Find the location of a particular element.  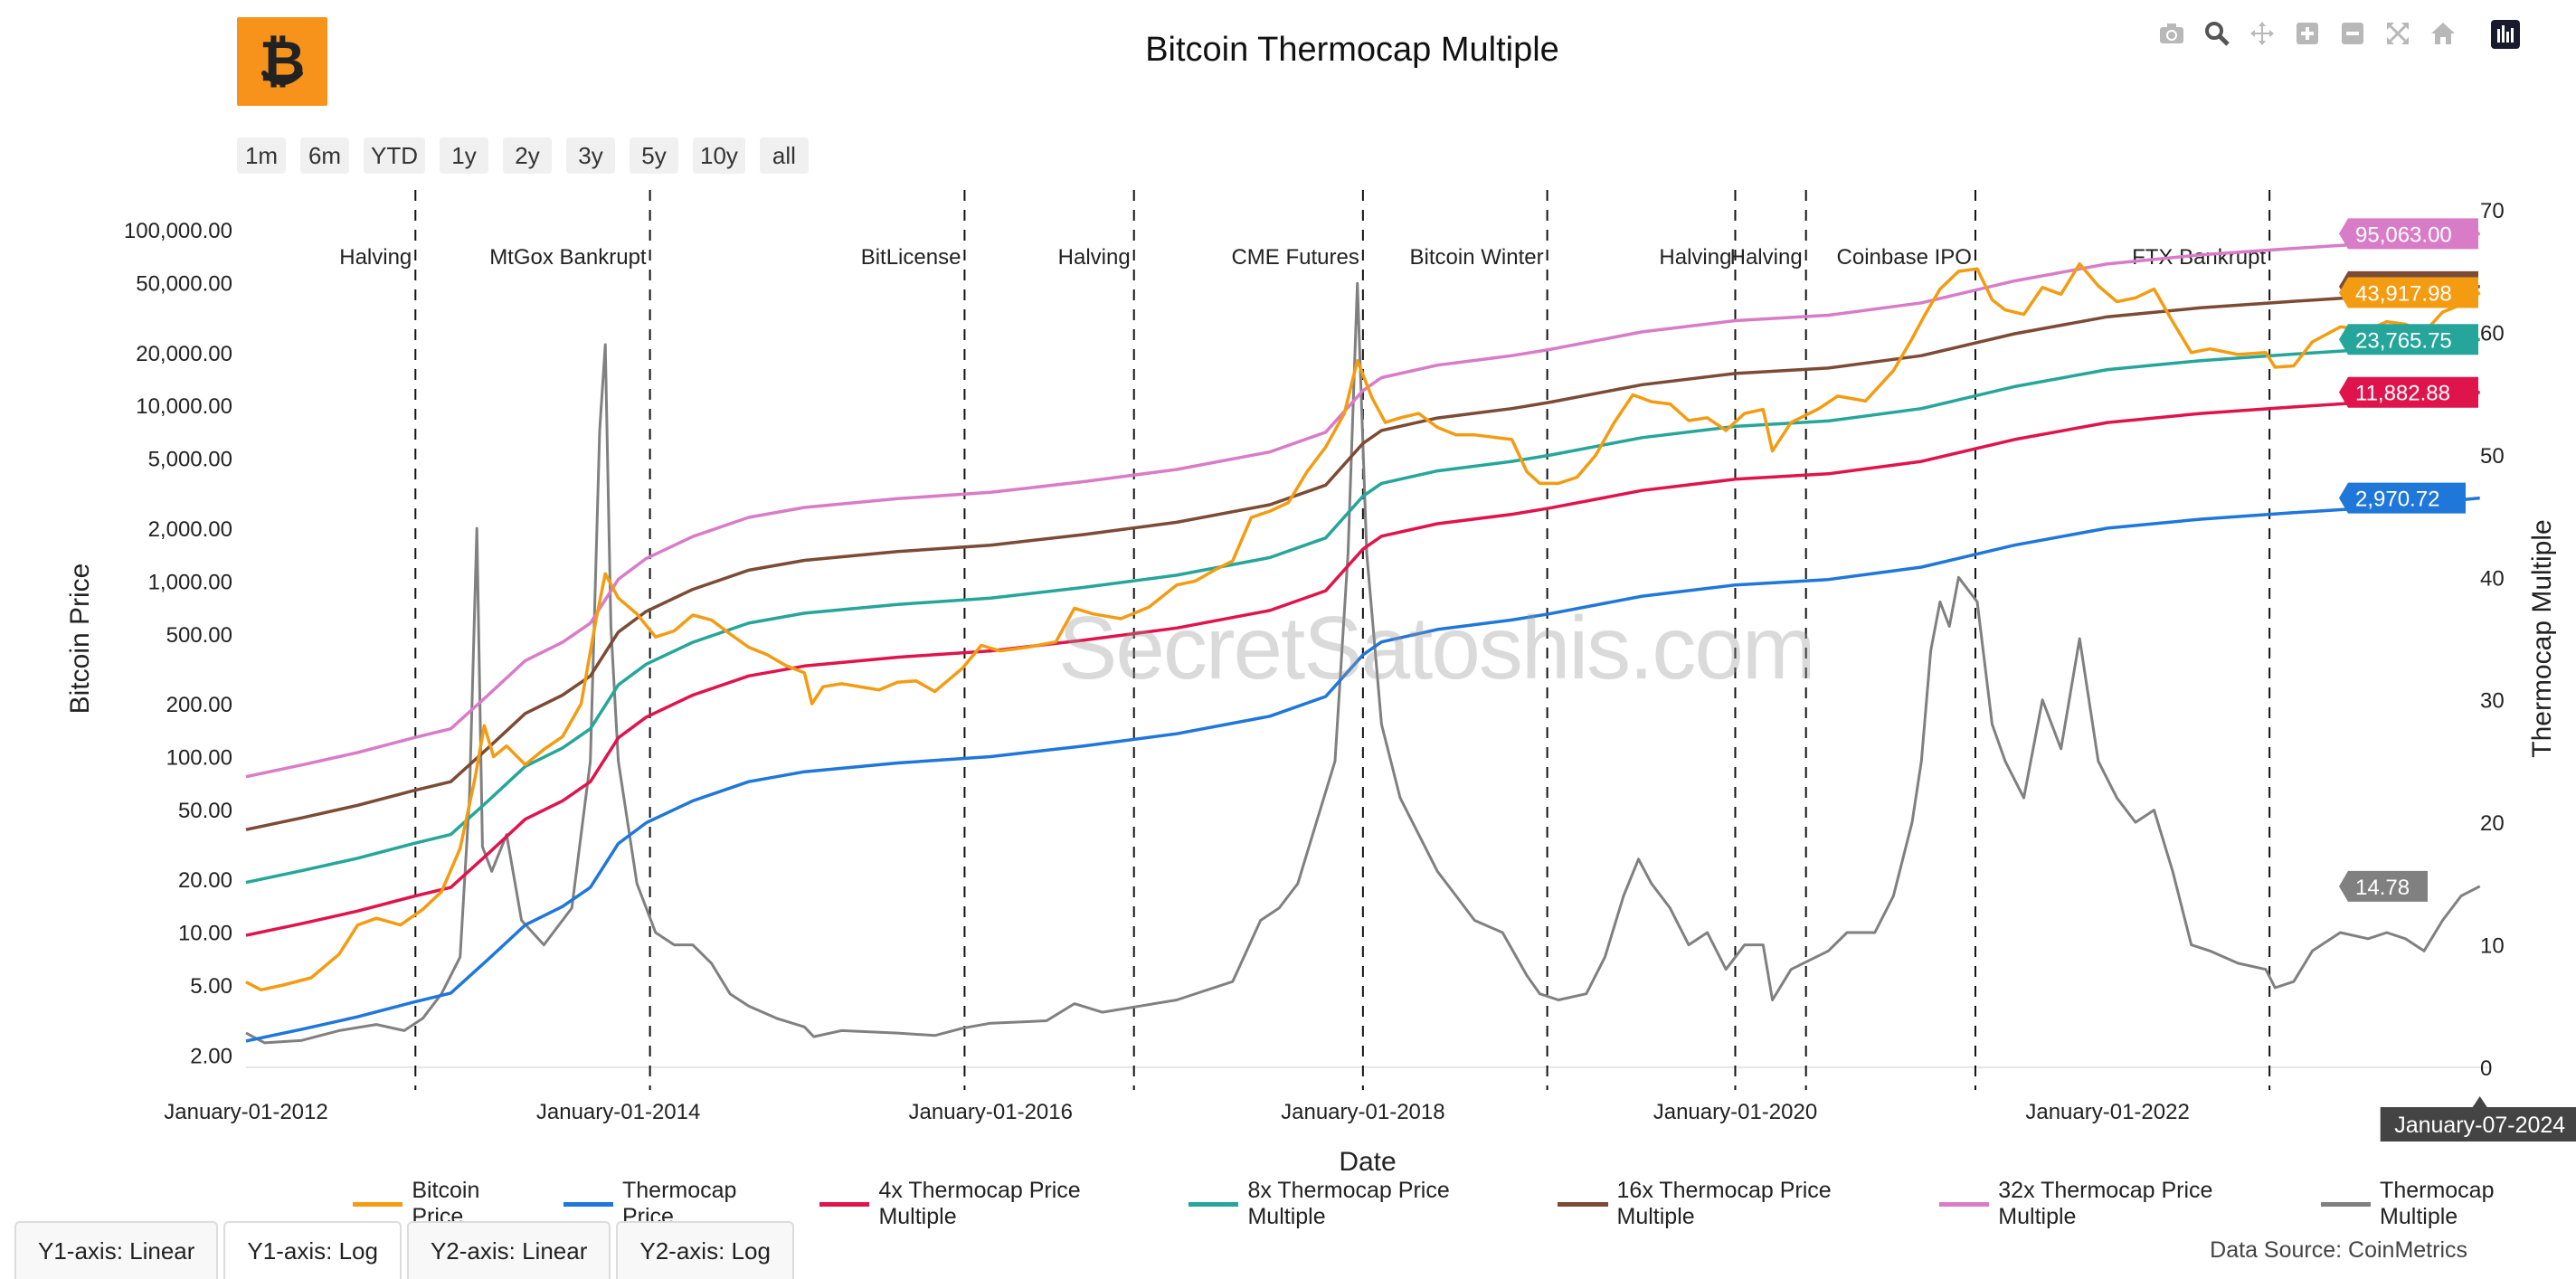

legend-item-8x: 8x Thermocap Price Multiple is located at coordinates (1359, 1204).